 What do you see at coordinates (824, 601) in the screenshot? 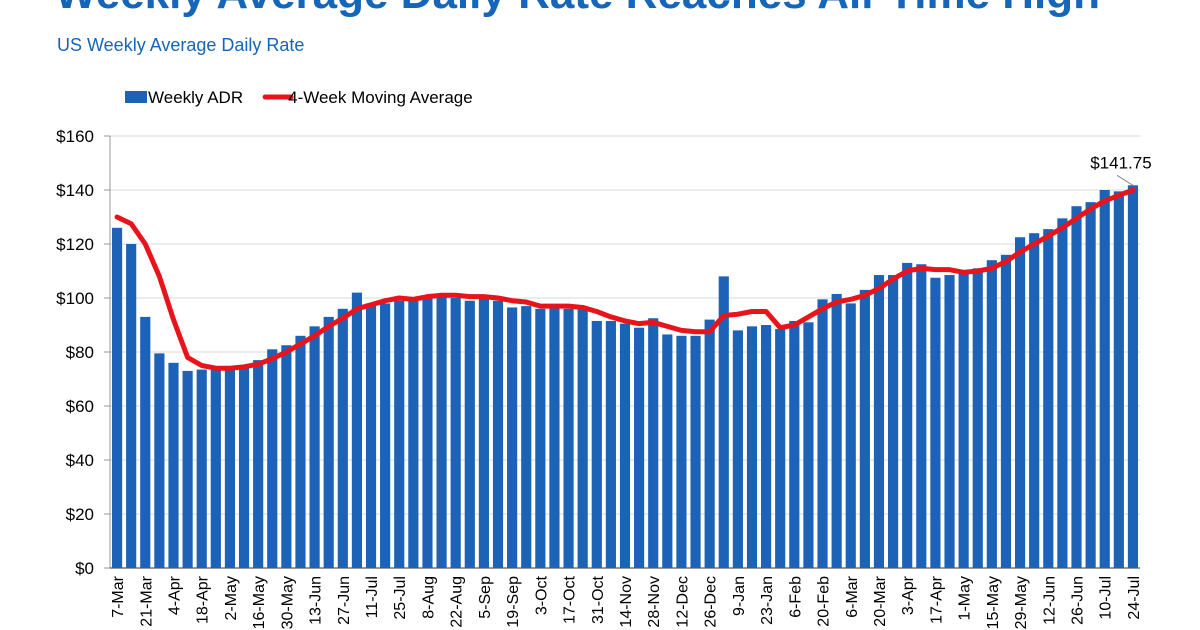
I see `x-tick-label: 20-Feb` at bounding box center [824, 601].